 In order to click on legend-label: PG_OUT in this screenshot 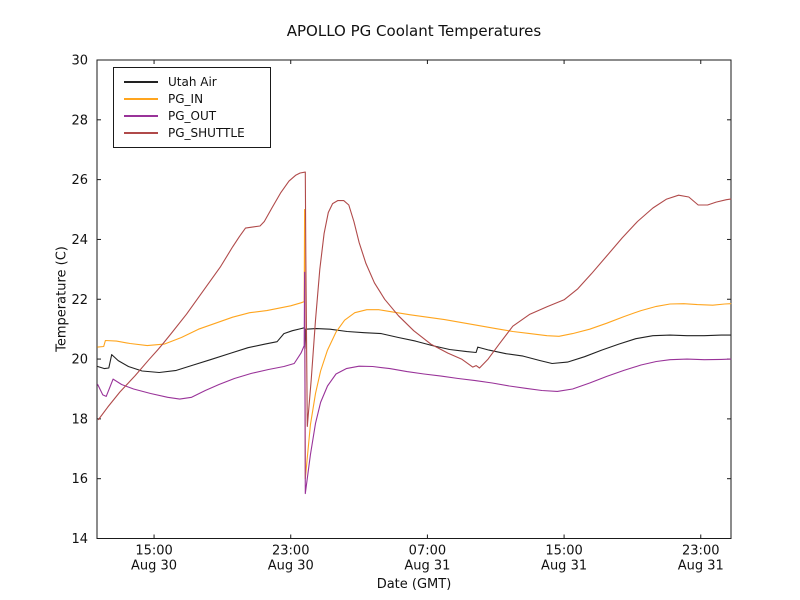, I will do `click(192, 115)`.